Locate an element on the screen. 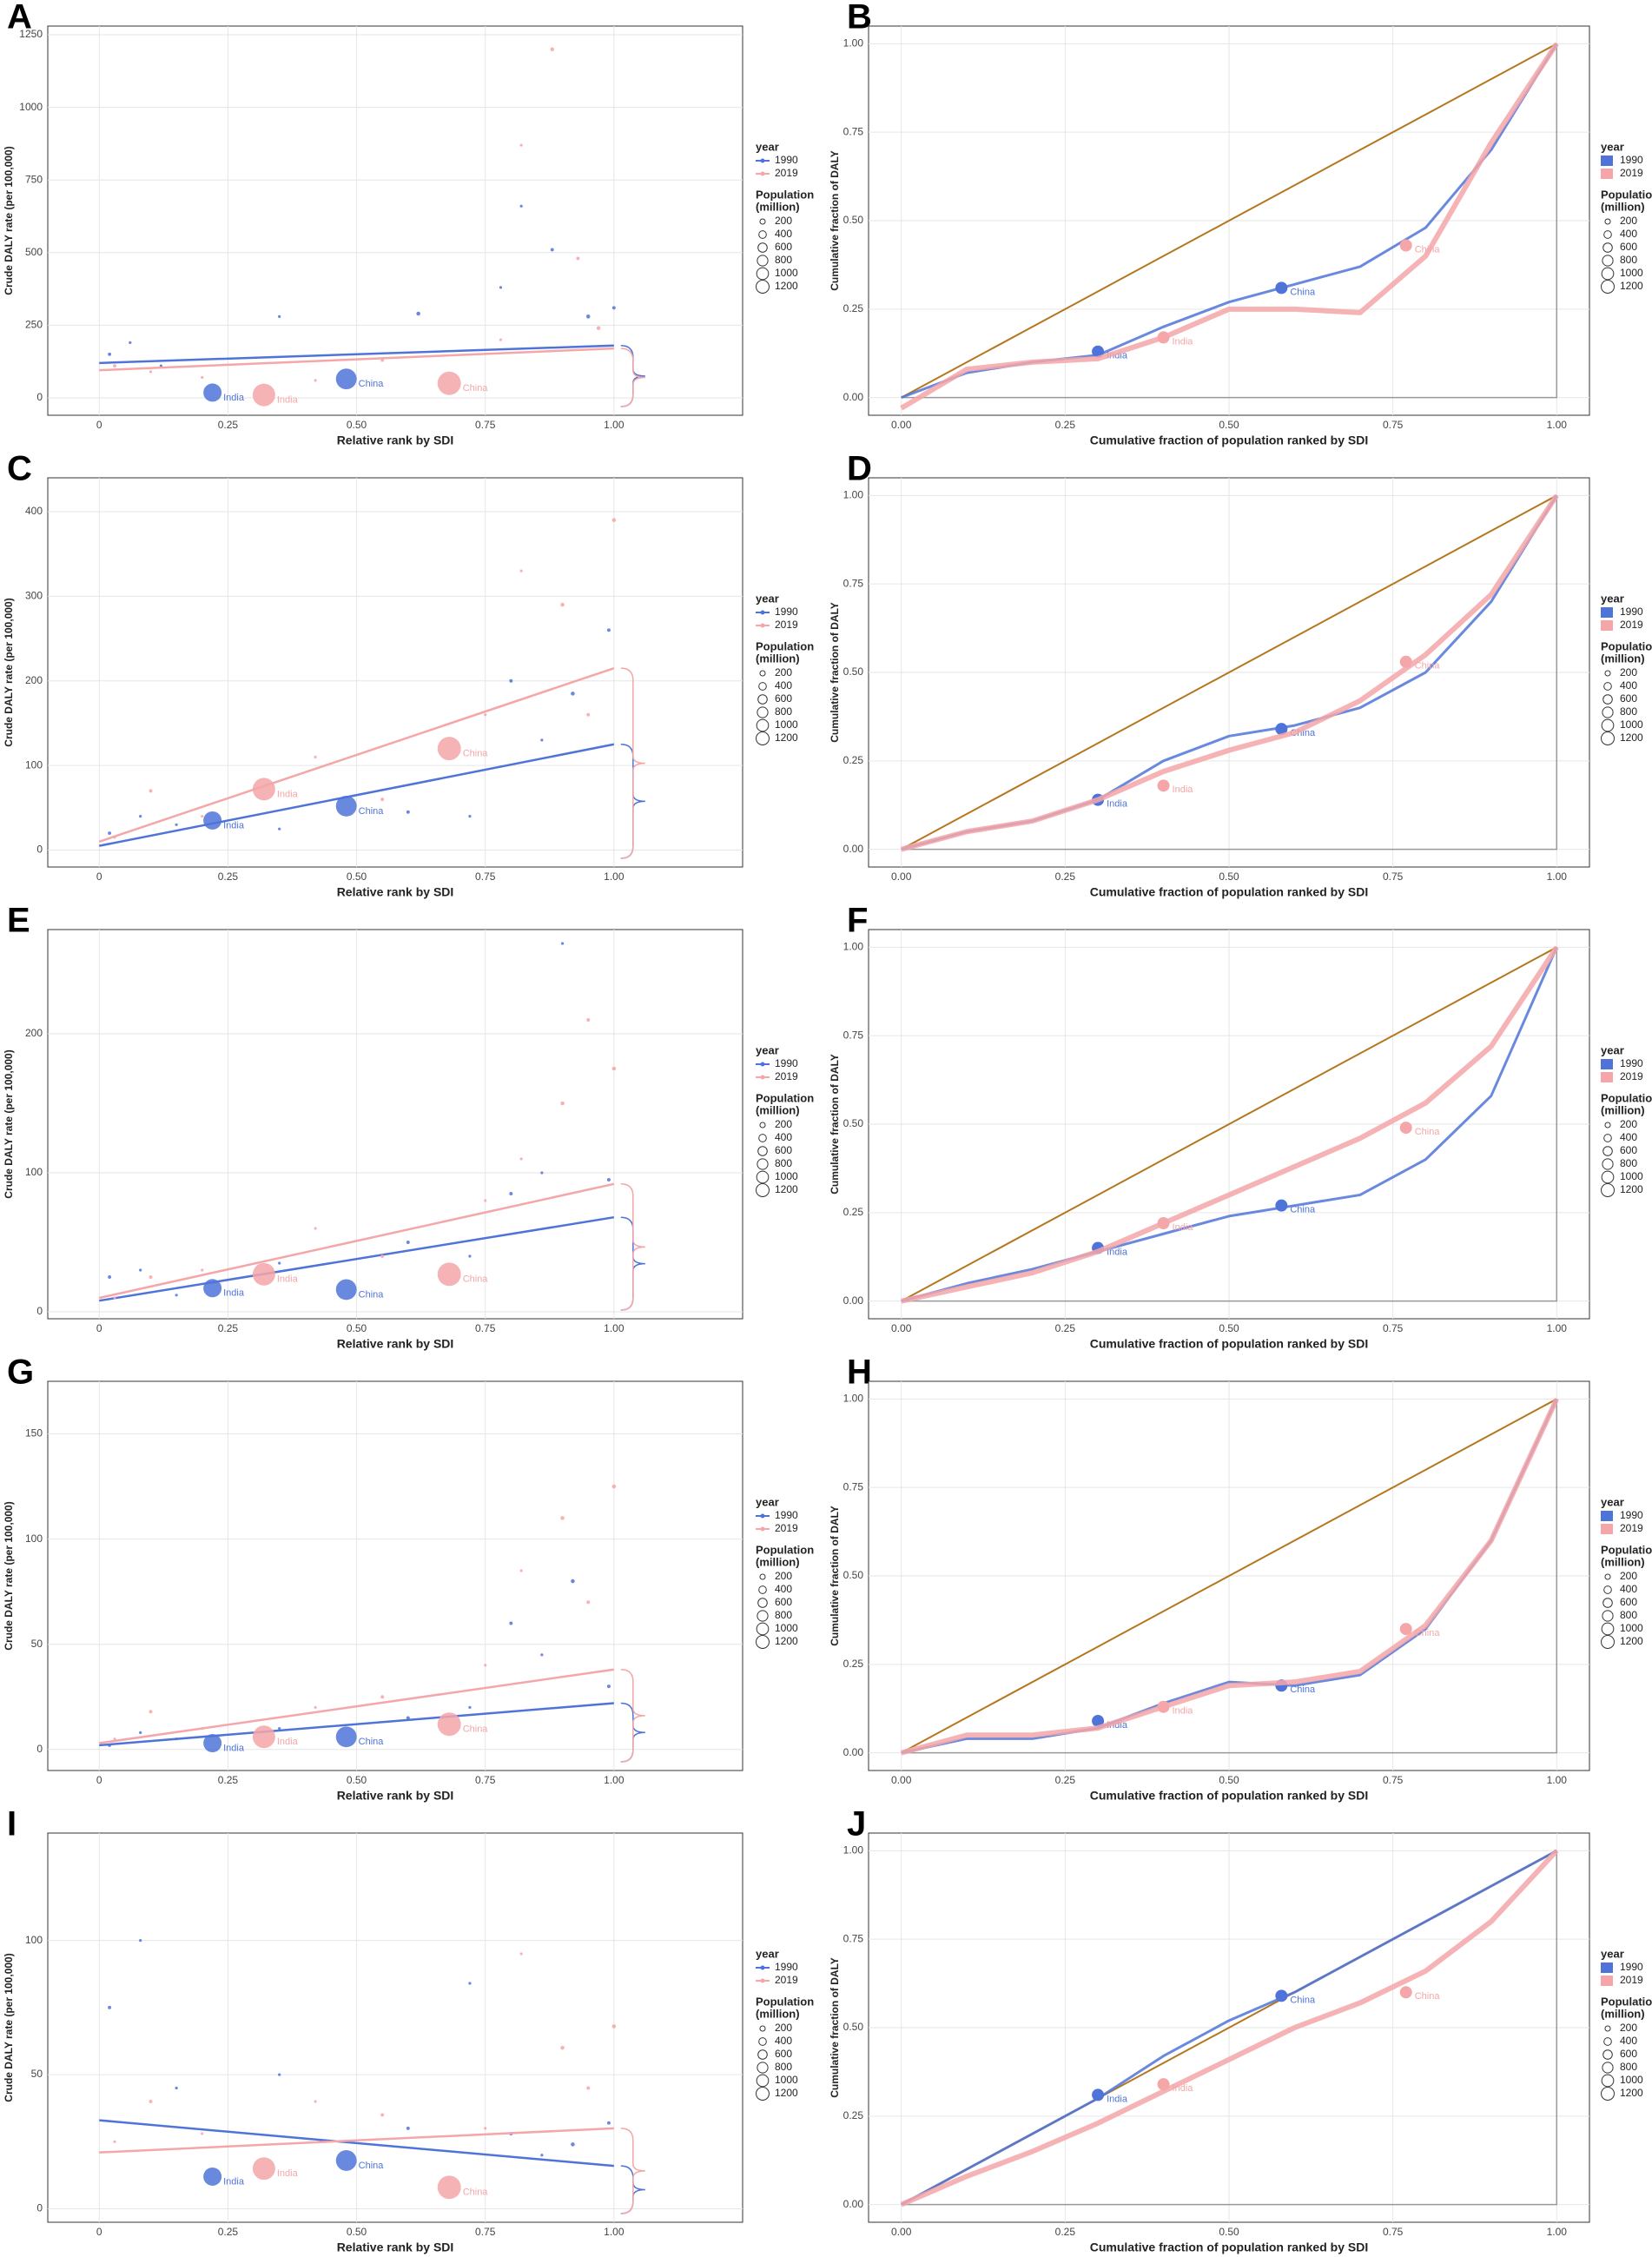 The image size is (1652, 2257). point-label: India is located at coordinates (234, 2181).